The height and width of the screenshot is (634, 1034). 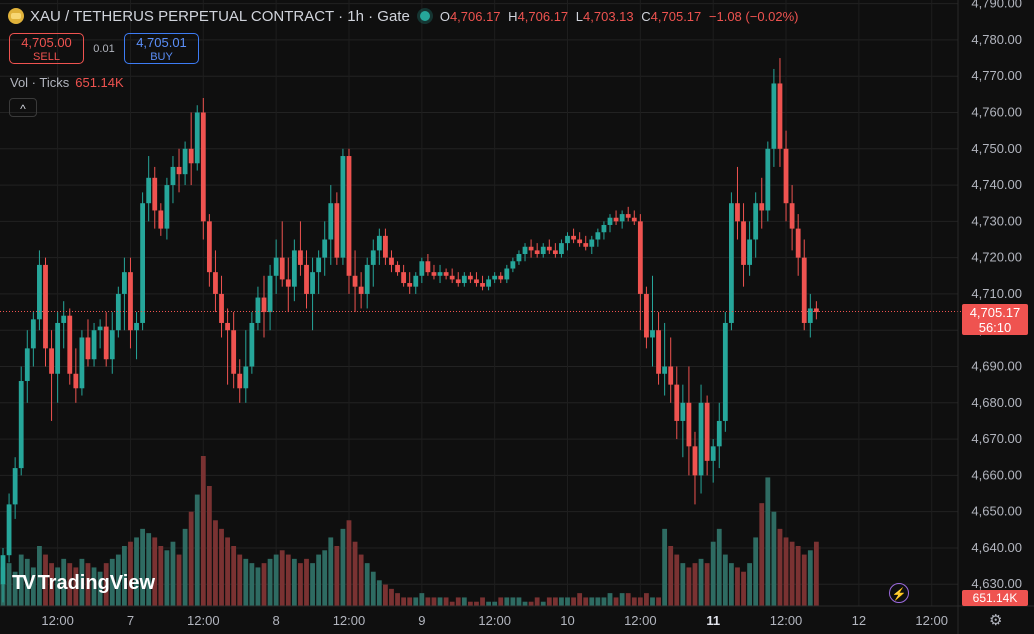 I want to click on y-tick-label: 4,710.00, so click(x=996, y=293).